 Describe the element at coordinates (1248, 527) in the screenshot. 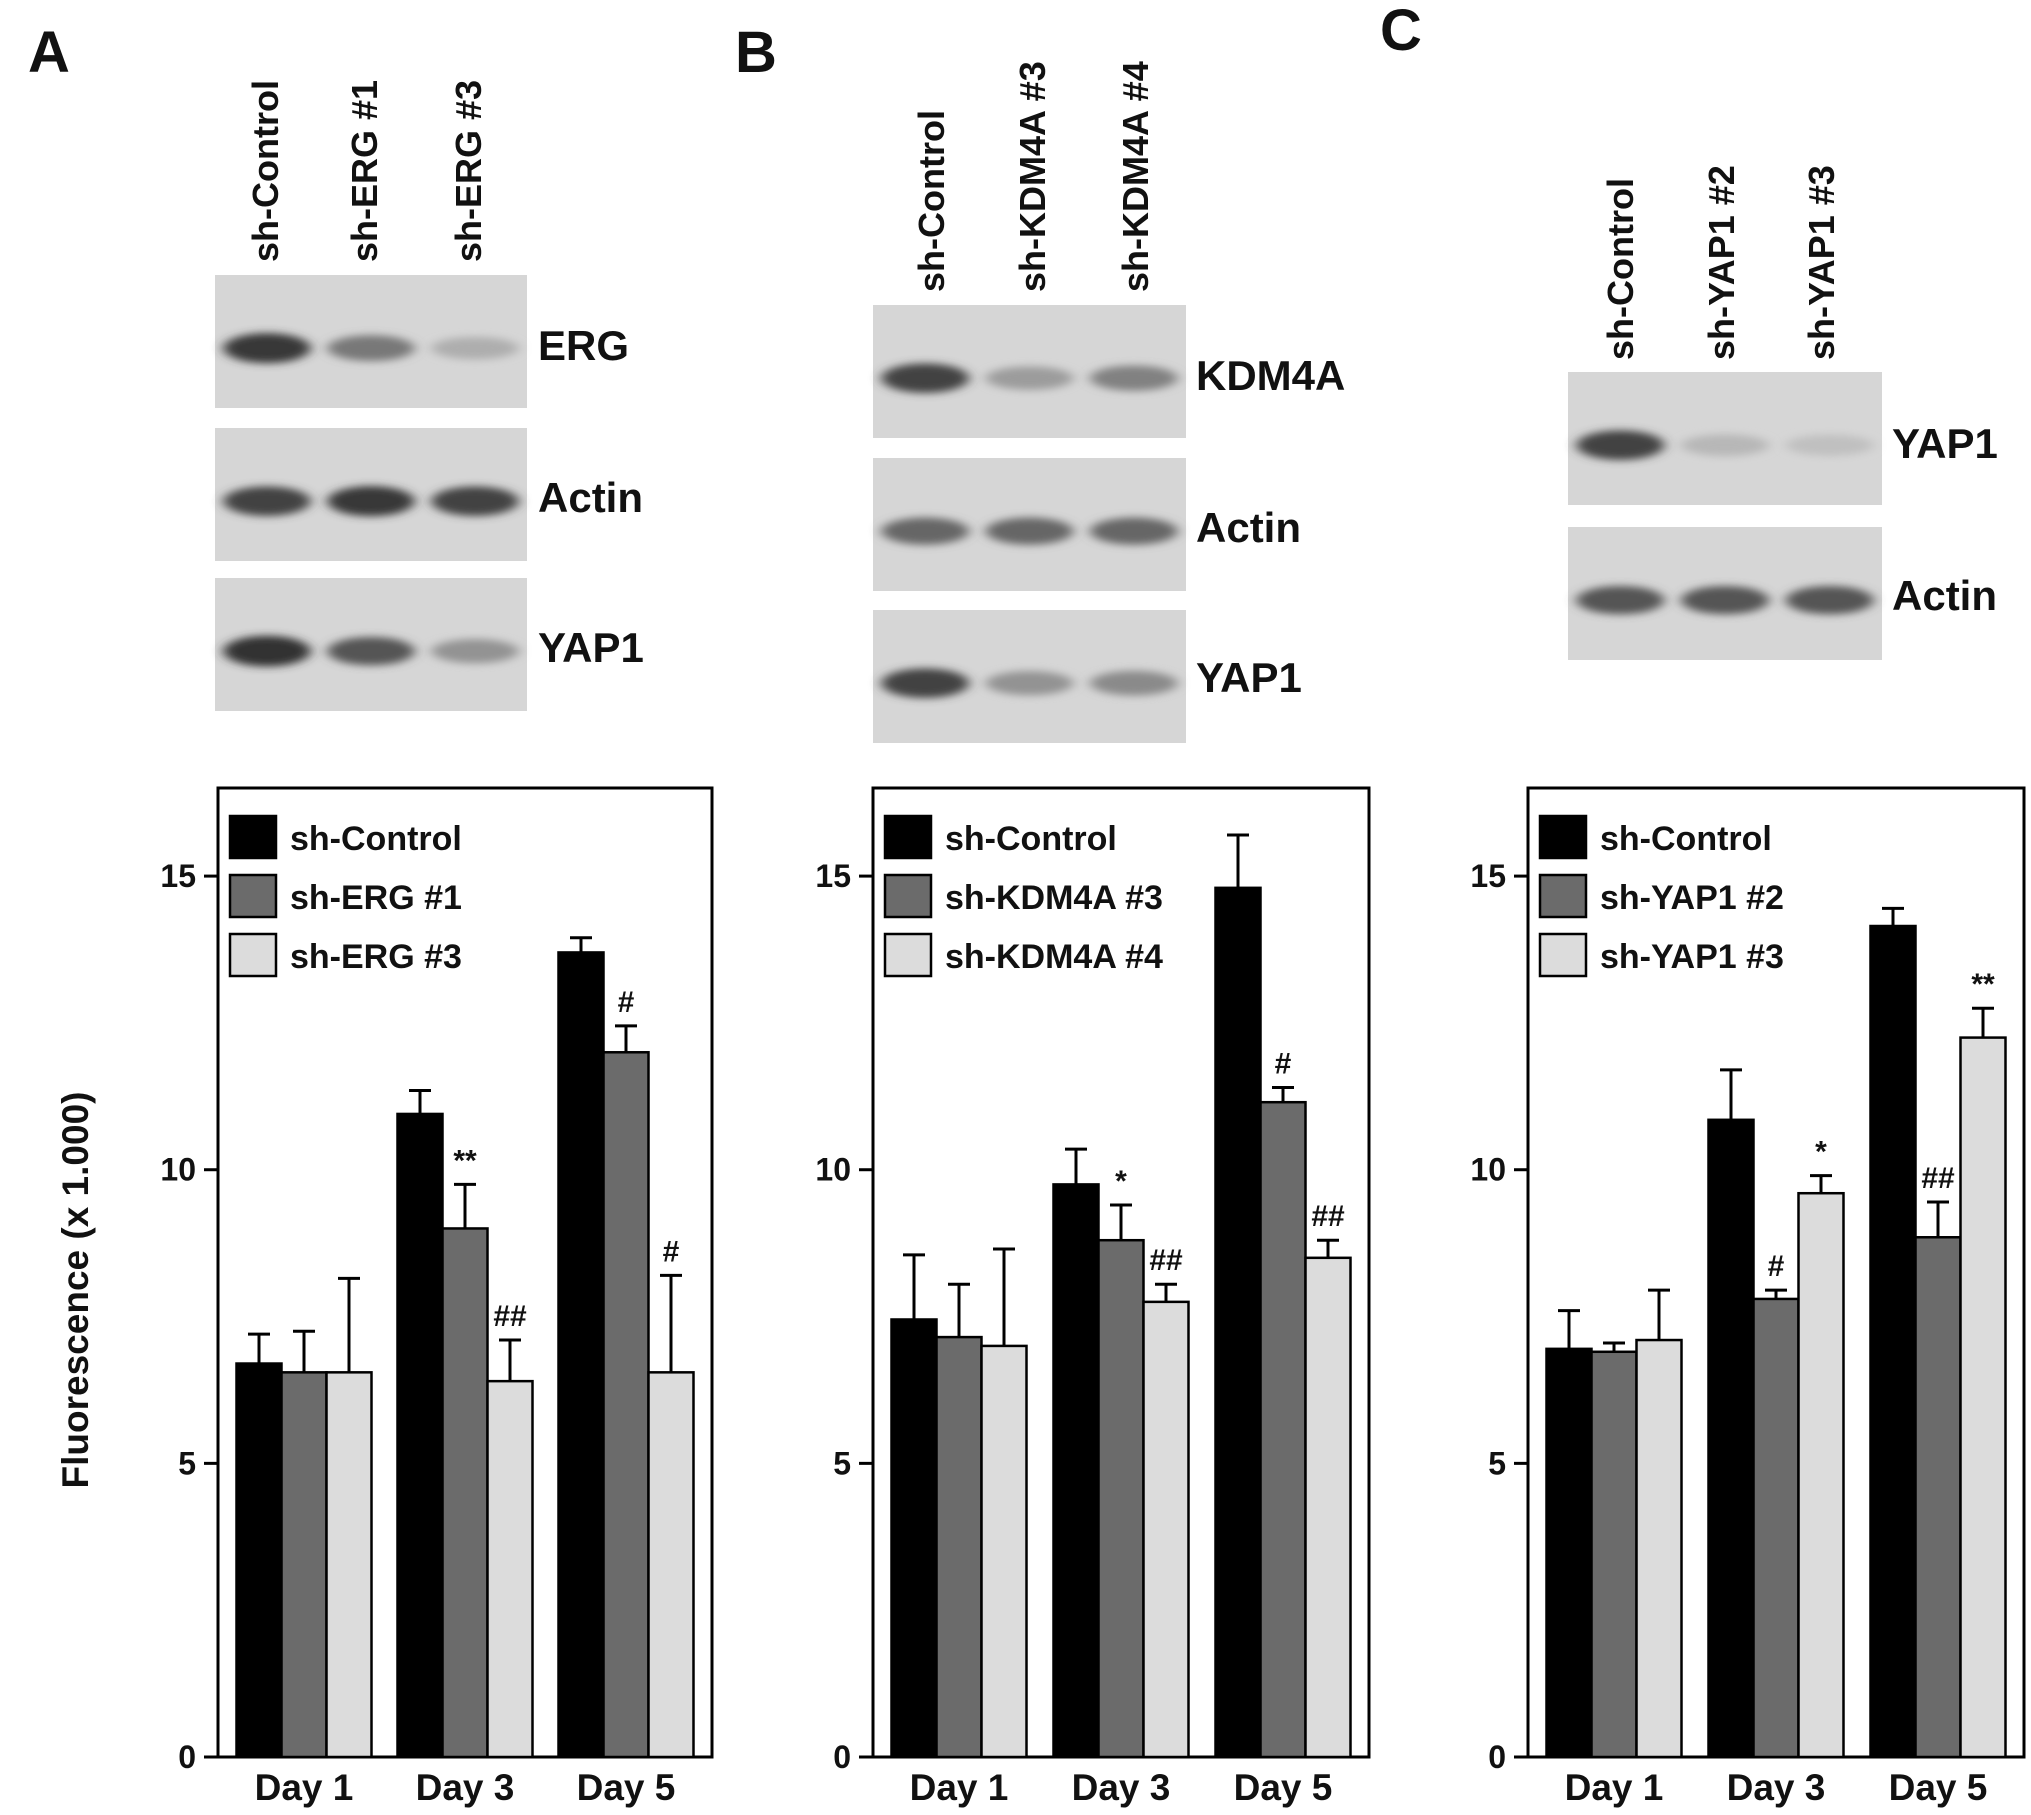

I see `protein-label-b-2: Actin` at that location.